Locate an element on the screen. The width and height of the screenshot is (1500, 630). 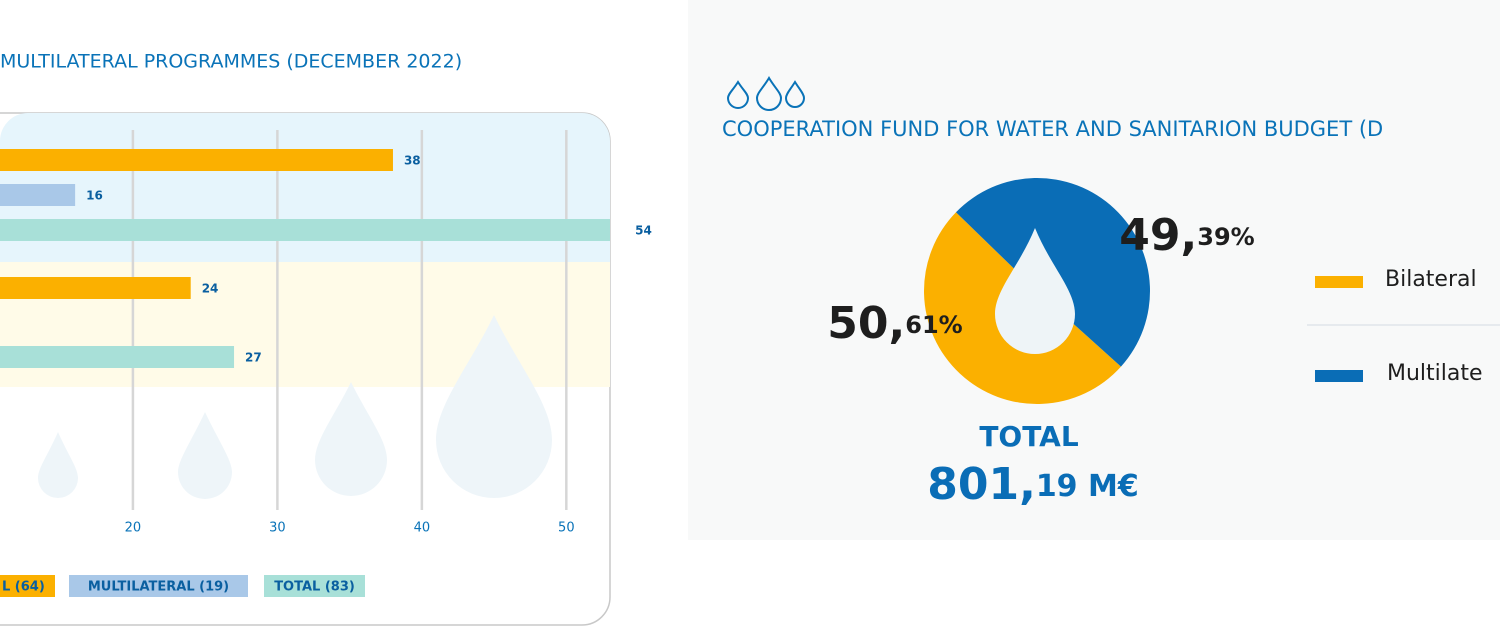
x-tick-label: 30 is located at coordinates (277, 528).